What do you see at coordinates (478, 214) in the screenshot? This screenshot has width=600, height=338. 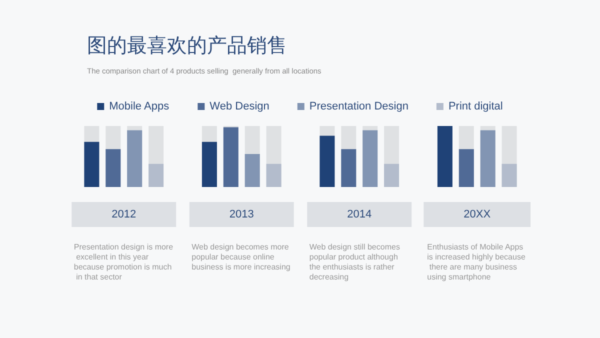 I see `x-tick-label: 20XX` at bounding box center [478, 214].